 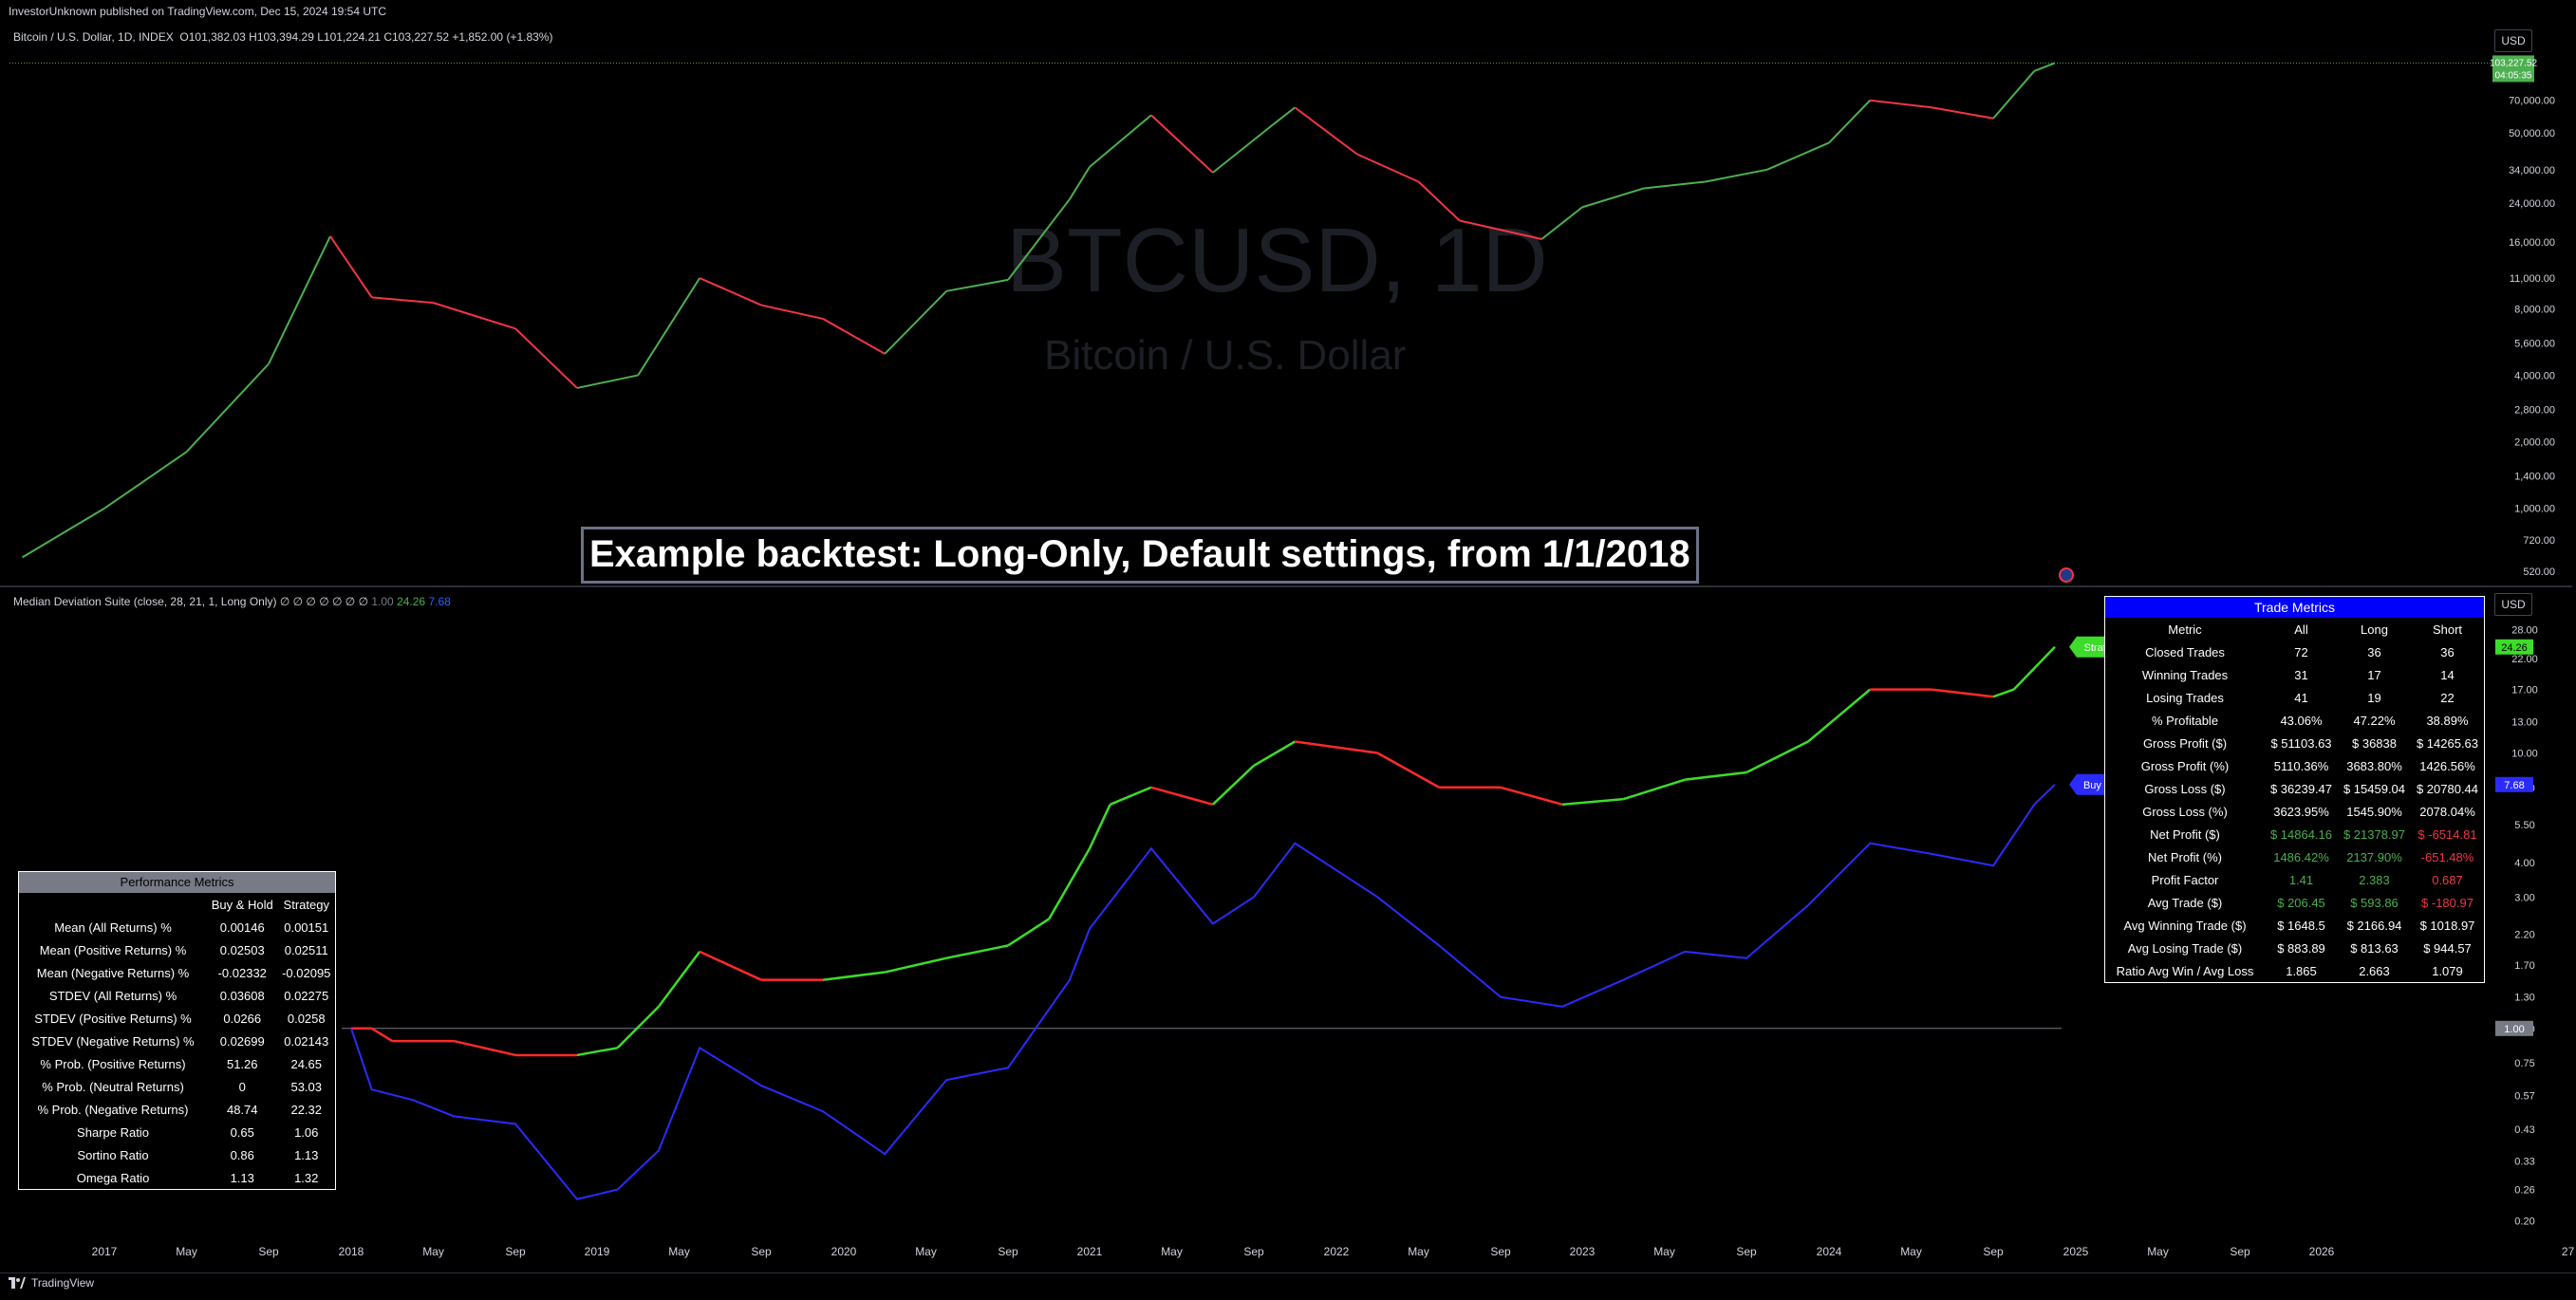 I want to click on perf-strategy: 0.02275, so click(x=307, y=995).